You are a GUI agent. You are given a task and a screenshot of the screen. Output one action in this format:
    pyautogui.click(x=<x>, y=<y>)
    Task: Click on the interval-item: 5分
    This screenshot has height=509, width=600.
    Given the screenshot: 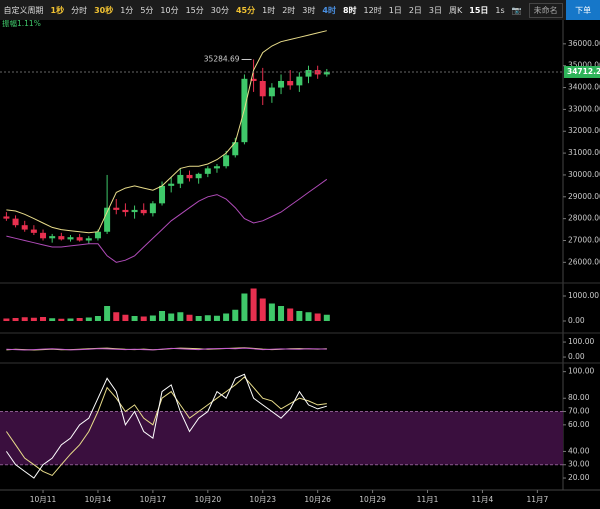 What is the action you would take?
    pyautogui.click(x=147, y=10)
    